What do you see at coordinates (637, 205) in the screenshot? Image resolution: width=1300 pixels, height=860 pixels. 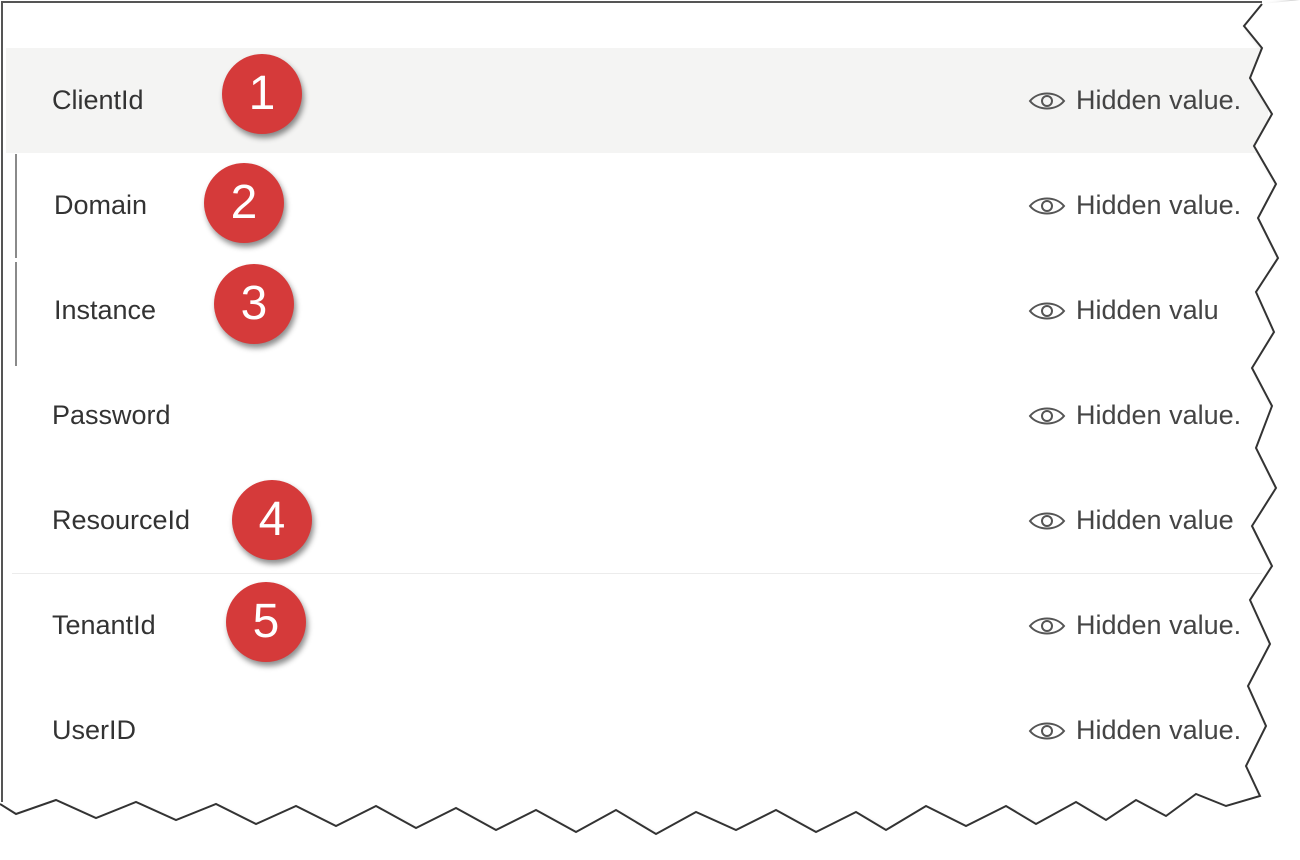 I see `list-row-domain: Domain Hidden value.` at bounding box center [637, 205].